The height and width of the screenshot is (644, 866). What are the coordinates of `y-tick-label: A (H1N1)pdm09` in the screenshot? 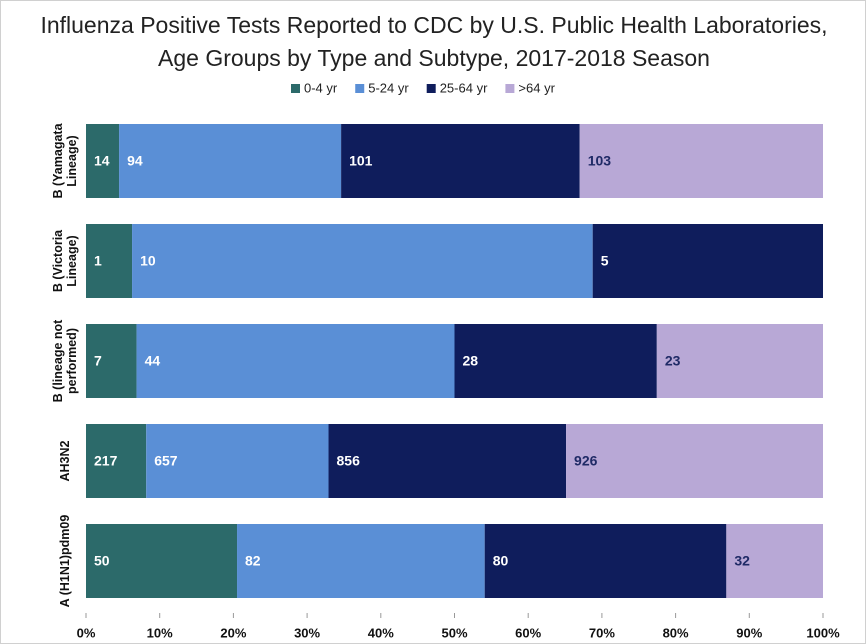 It's located at (65, 561).